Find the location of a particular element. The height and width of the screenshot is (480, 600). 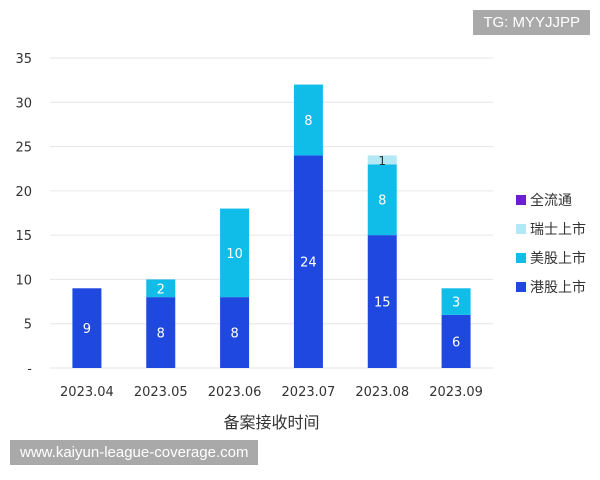

y-tick-label: 35 is located at coordinates (23, 59).